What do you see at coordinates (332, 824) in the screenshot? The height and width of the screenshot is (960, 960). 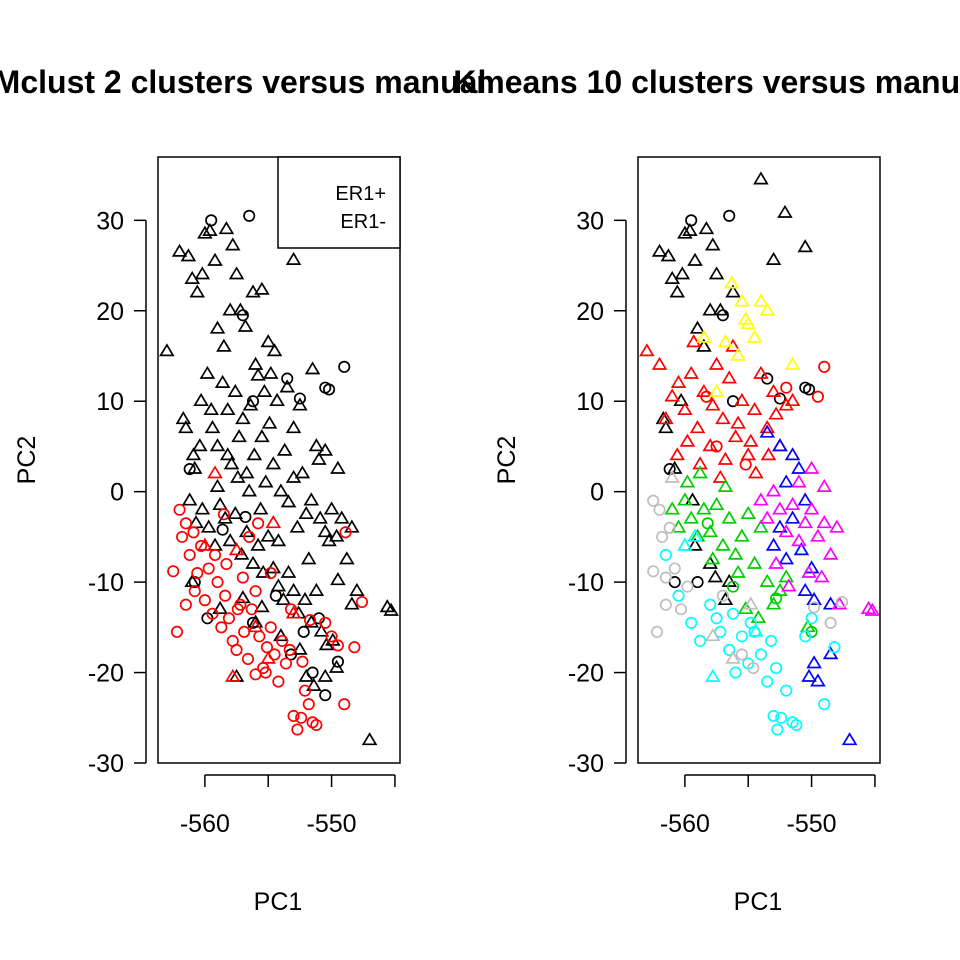 I see `x-tick-label: -550` at bounding box center [332, 824].